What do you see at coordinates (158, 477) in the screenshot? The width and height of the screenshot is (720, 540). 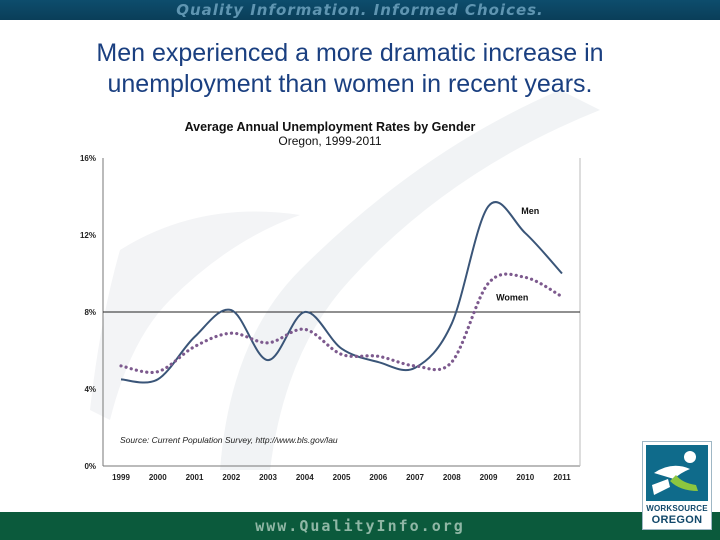 I see `x-tick-label: 2000` at bounding box center [158, 477].